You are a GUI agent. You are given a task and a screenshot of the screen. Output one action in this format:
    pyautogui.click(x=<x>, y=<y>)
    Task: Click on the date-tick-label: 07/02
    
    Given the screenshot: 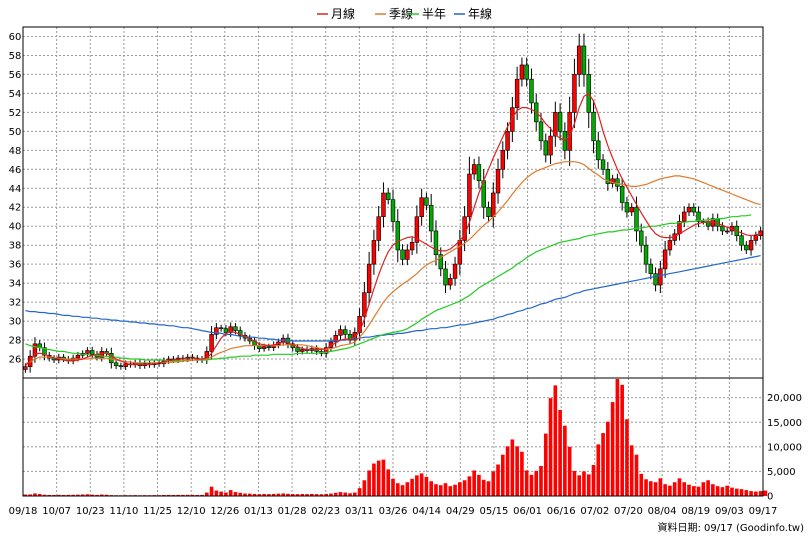 What is the action you would take?
    pyautogui.click(x=594, y=511)
    